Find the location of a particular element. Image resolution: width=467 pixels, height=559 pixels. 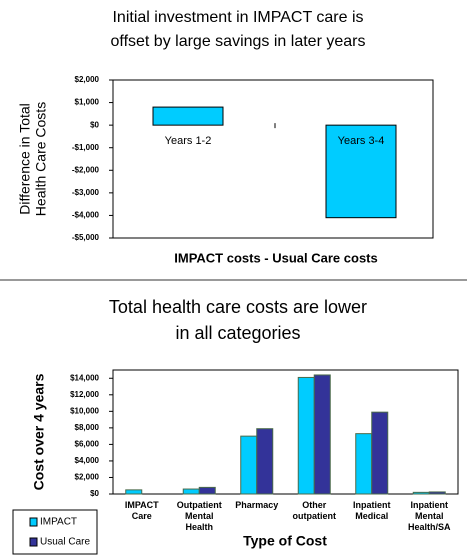

y-tick-label: $12,000 is located at coordinates (84, 394).